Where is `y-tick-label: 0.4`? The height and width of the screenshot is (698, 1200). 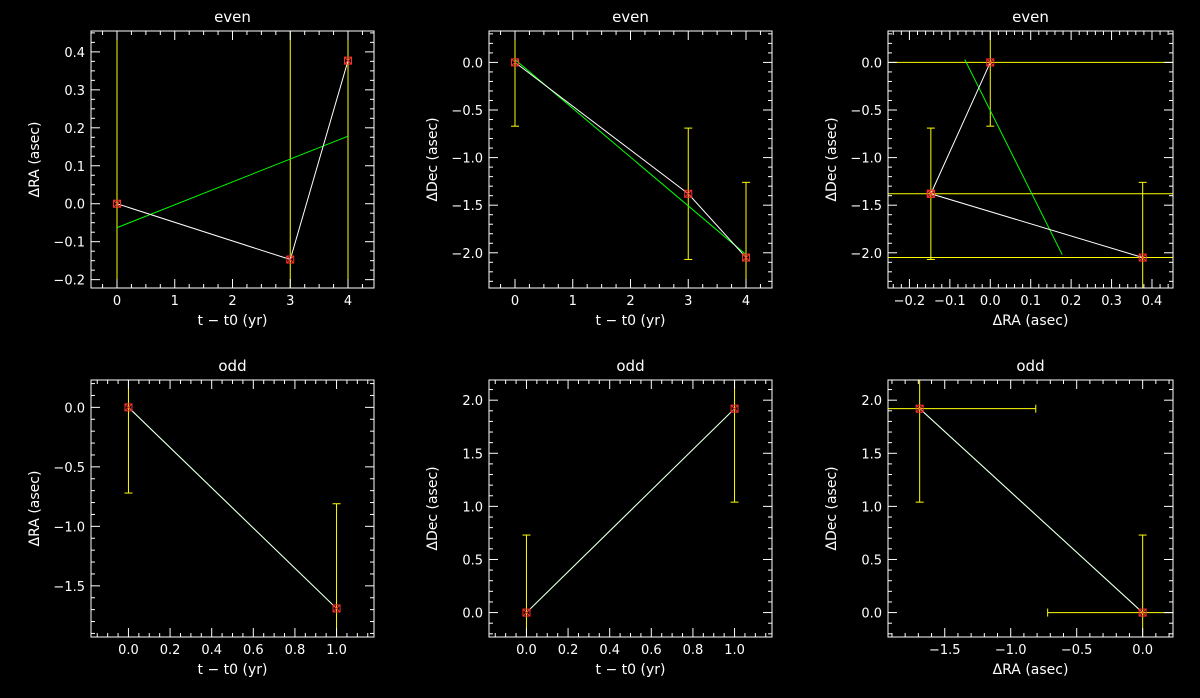
y-tick-label: 0.4 is located at coordinates (74, 53).